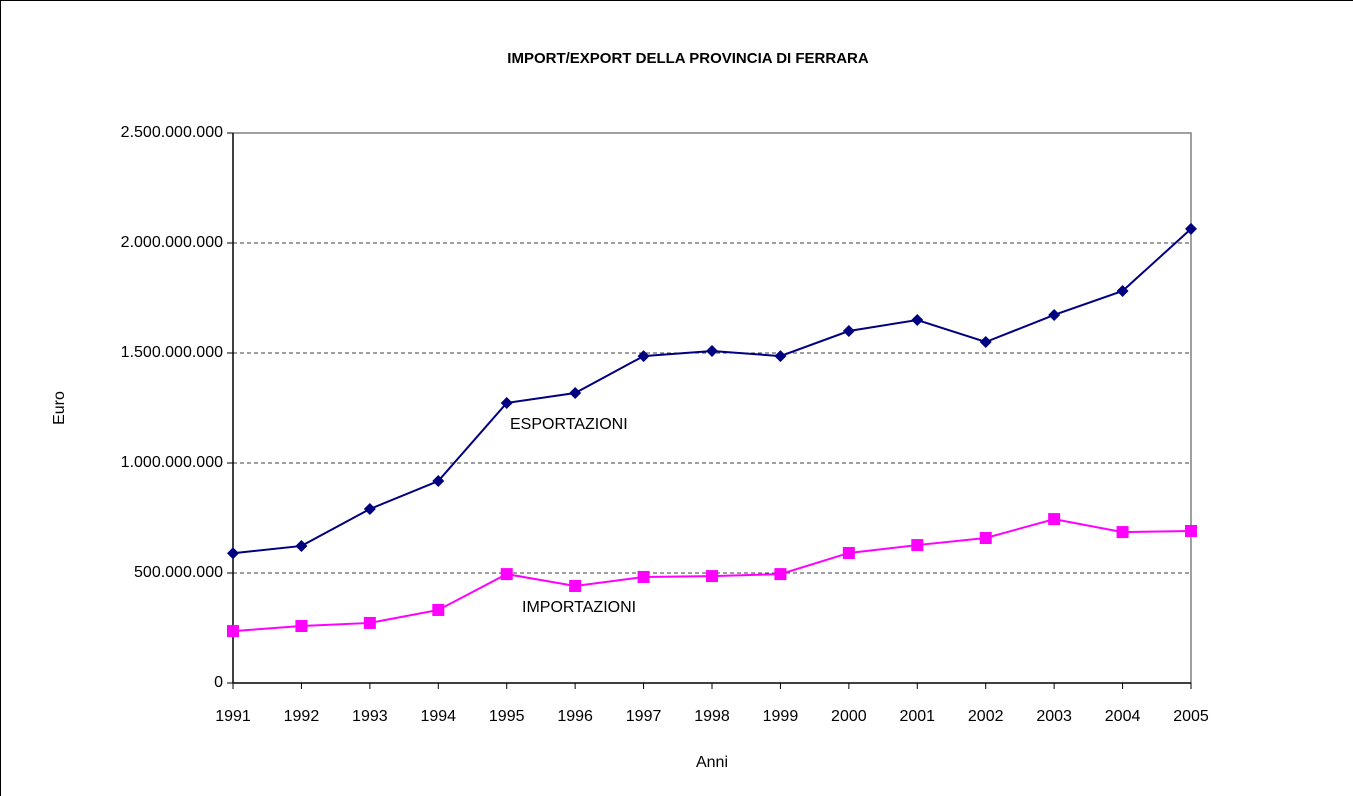 The width and height of the screenshot is (1353, 796). Describe the element at coordinates (302, 716) in the screenshot. I see `x-tick-label: 1992` at that location.